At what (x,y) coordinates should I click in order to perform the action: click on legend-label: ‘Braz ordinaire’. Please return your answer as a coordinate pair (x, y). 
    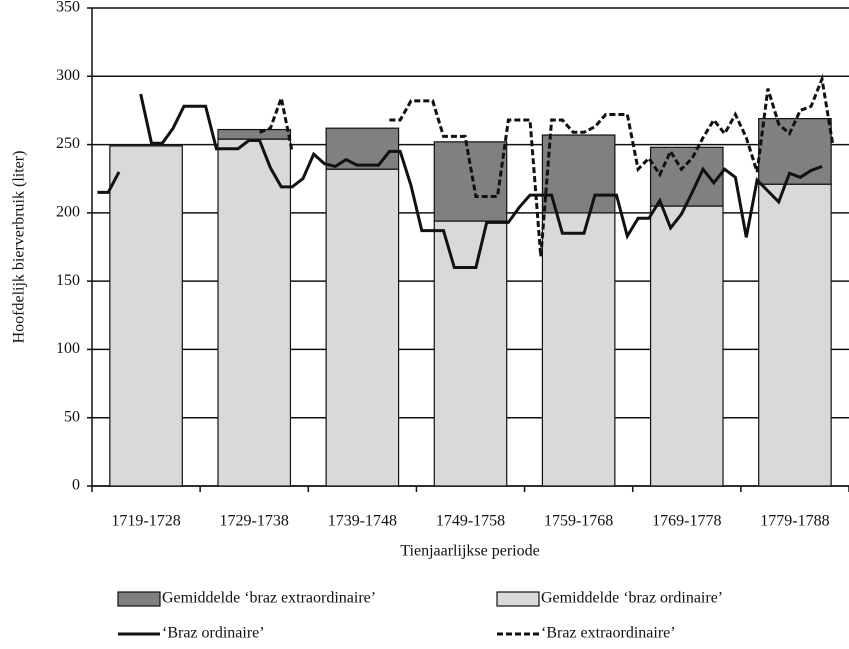
    Looking at the image, I should click on (213, 633).